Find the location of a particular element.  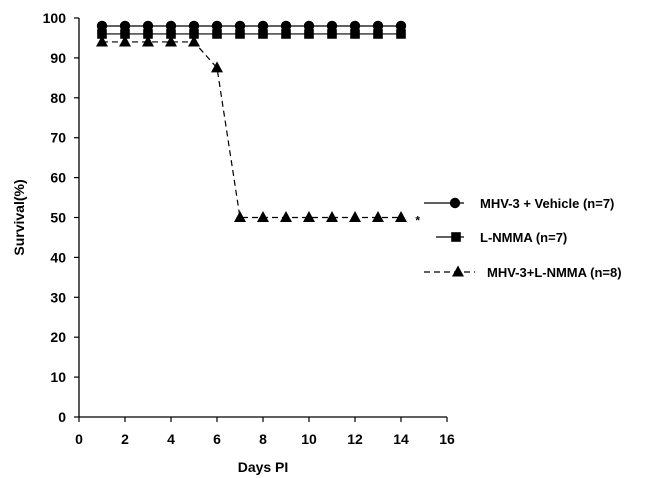

y-tick-label: 10 is located at coordinates (58, 377).